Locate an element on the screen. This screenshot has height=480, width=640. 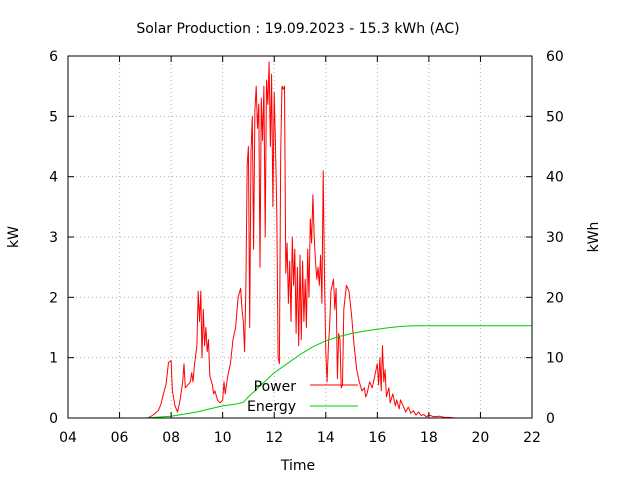
x-tick-label: 04 is located at coordinates (68, 438).